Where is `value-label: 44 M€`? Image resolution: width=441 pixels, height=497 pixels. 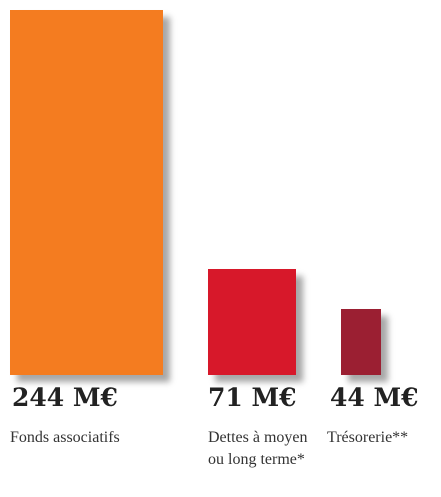 value-label: 44 M€ is located at coordinates (374, 397).